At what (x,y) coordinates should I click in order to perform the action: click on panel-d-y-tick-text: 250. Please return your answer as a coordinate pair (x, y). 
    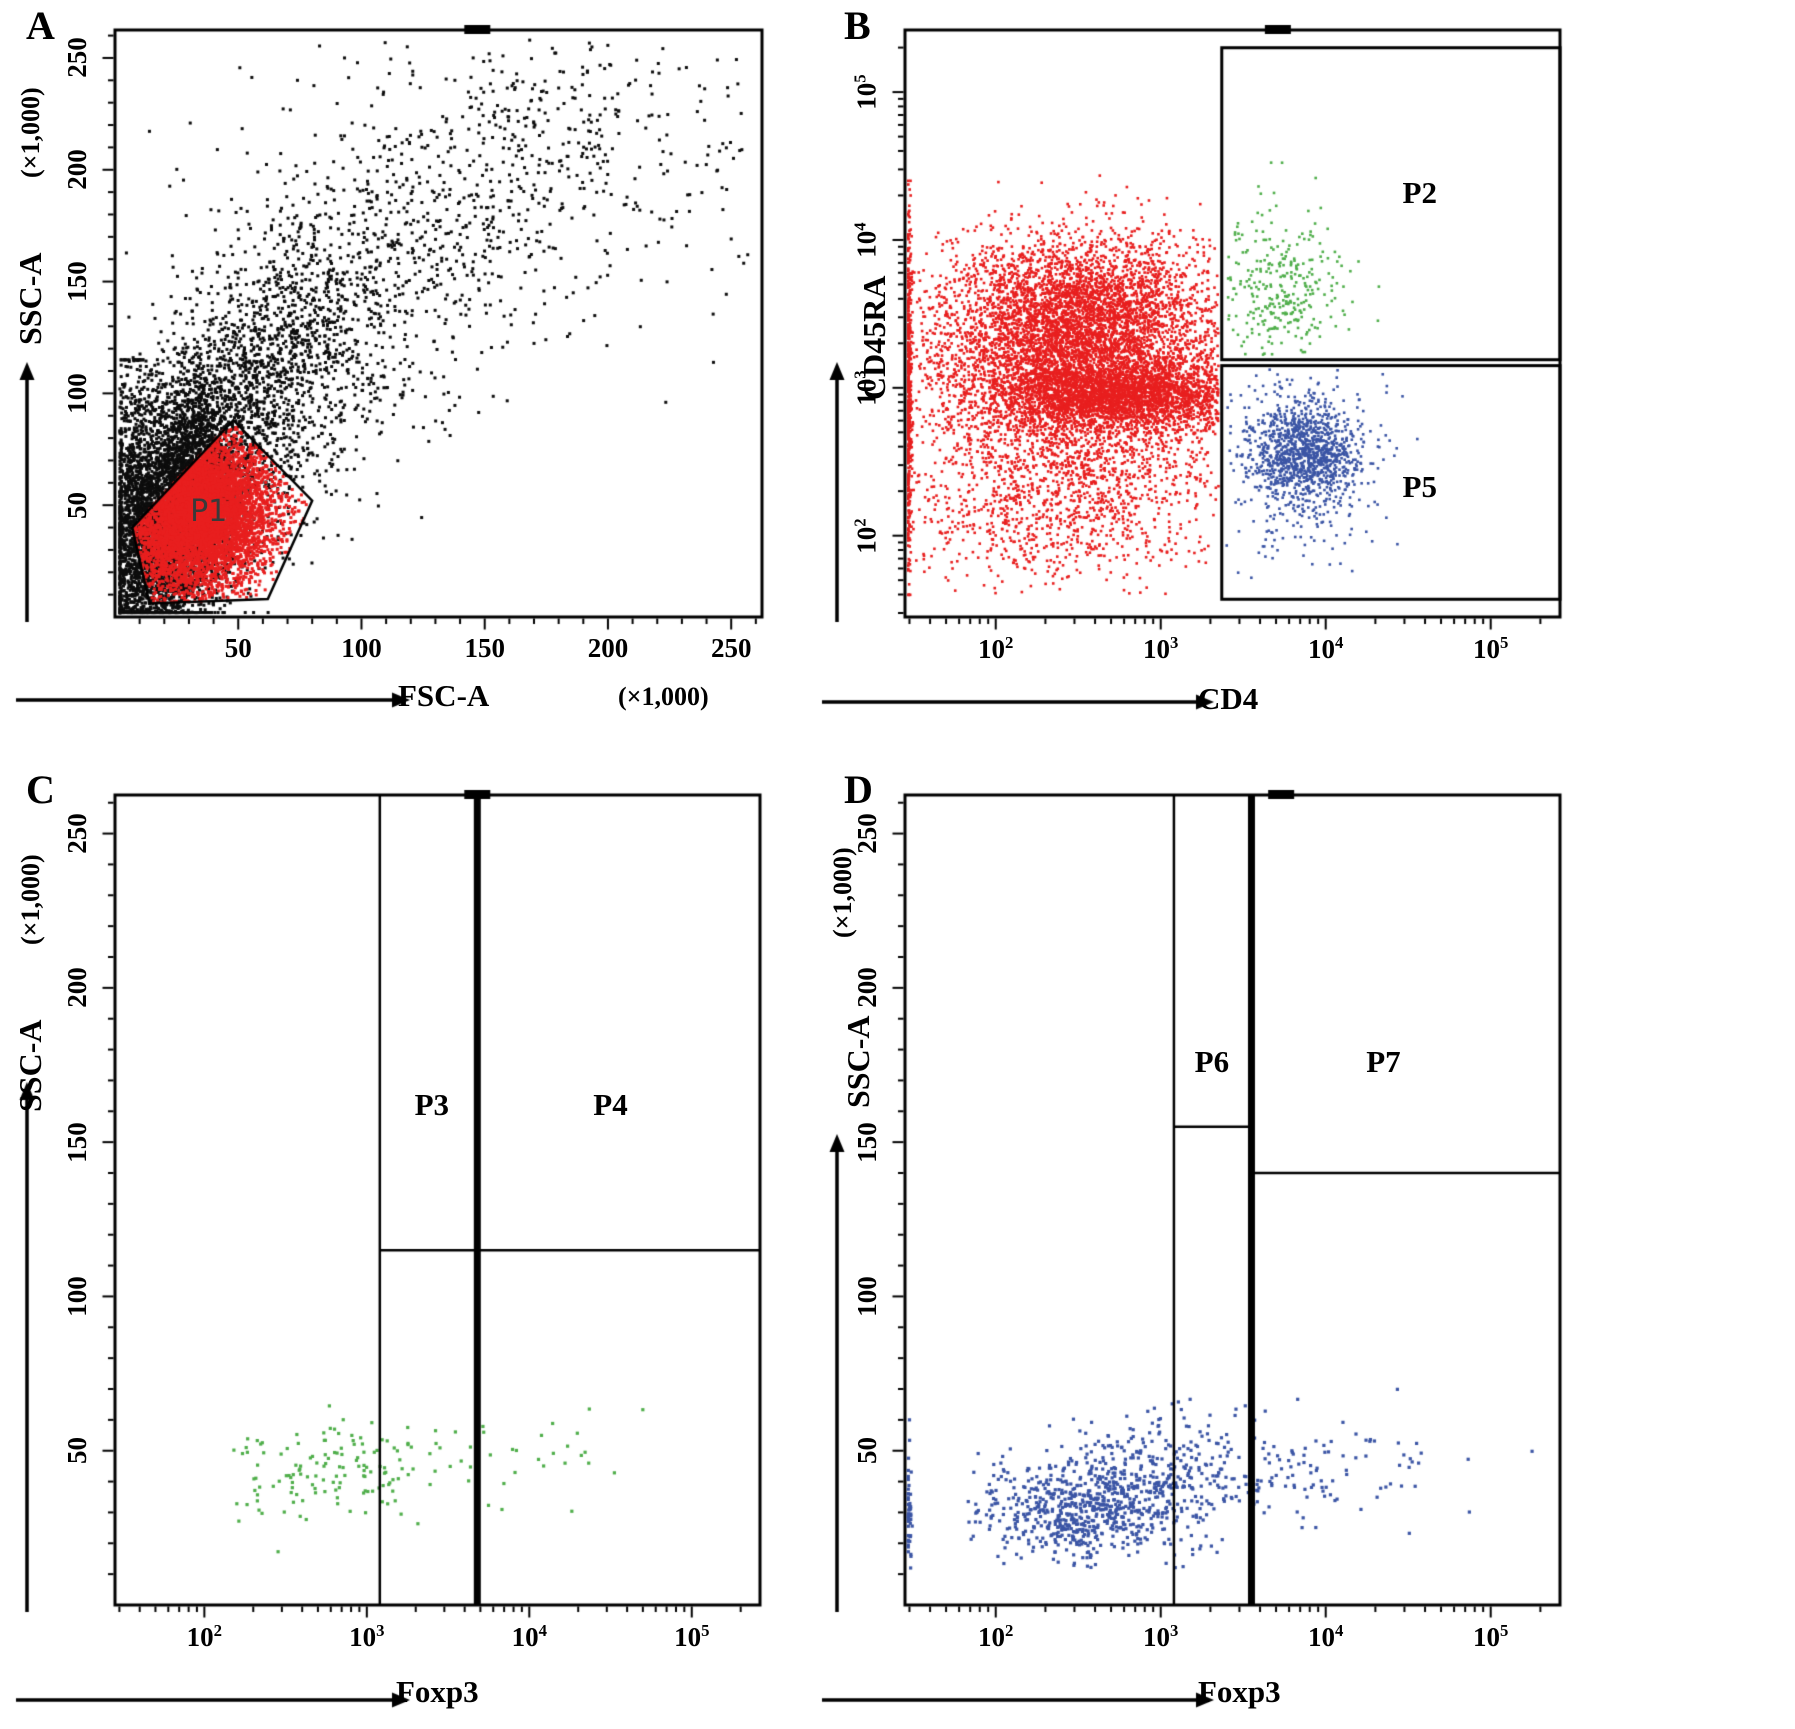
    Looking at the image, I should click on (866, 833).